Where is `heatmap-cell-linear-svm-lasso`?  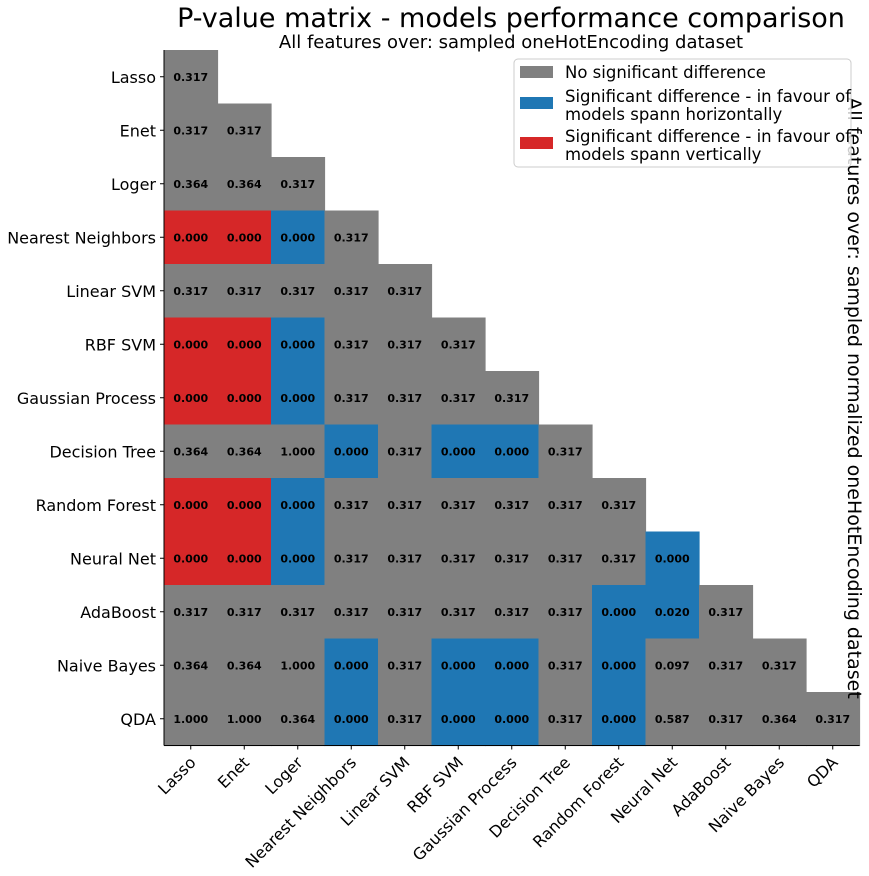
heatmap-cell-linear-svm-lasso is located at coordinates (191, 291).